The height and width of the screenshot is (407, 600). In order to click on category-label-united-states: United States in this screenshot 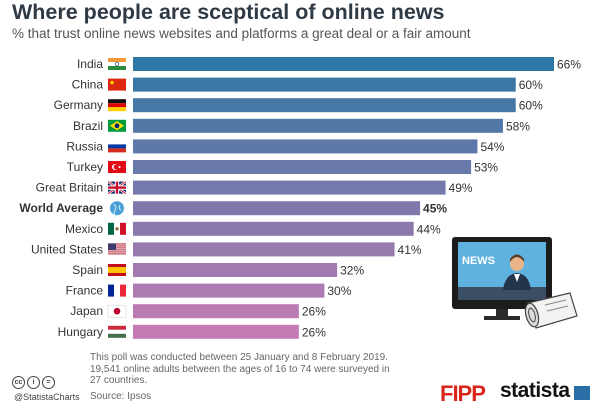, I will do `click(67, 249)`.